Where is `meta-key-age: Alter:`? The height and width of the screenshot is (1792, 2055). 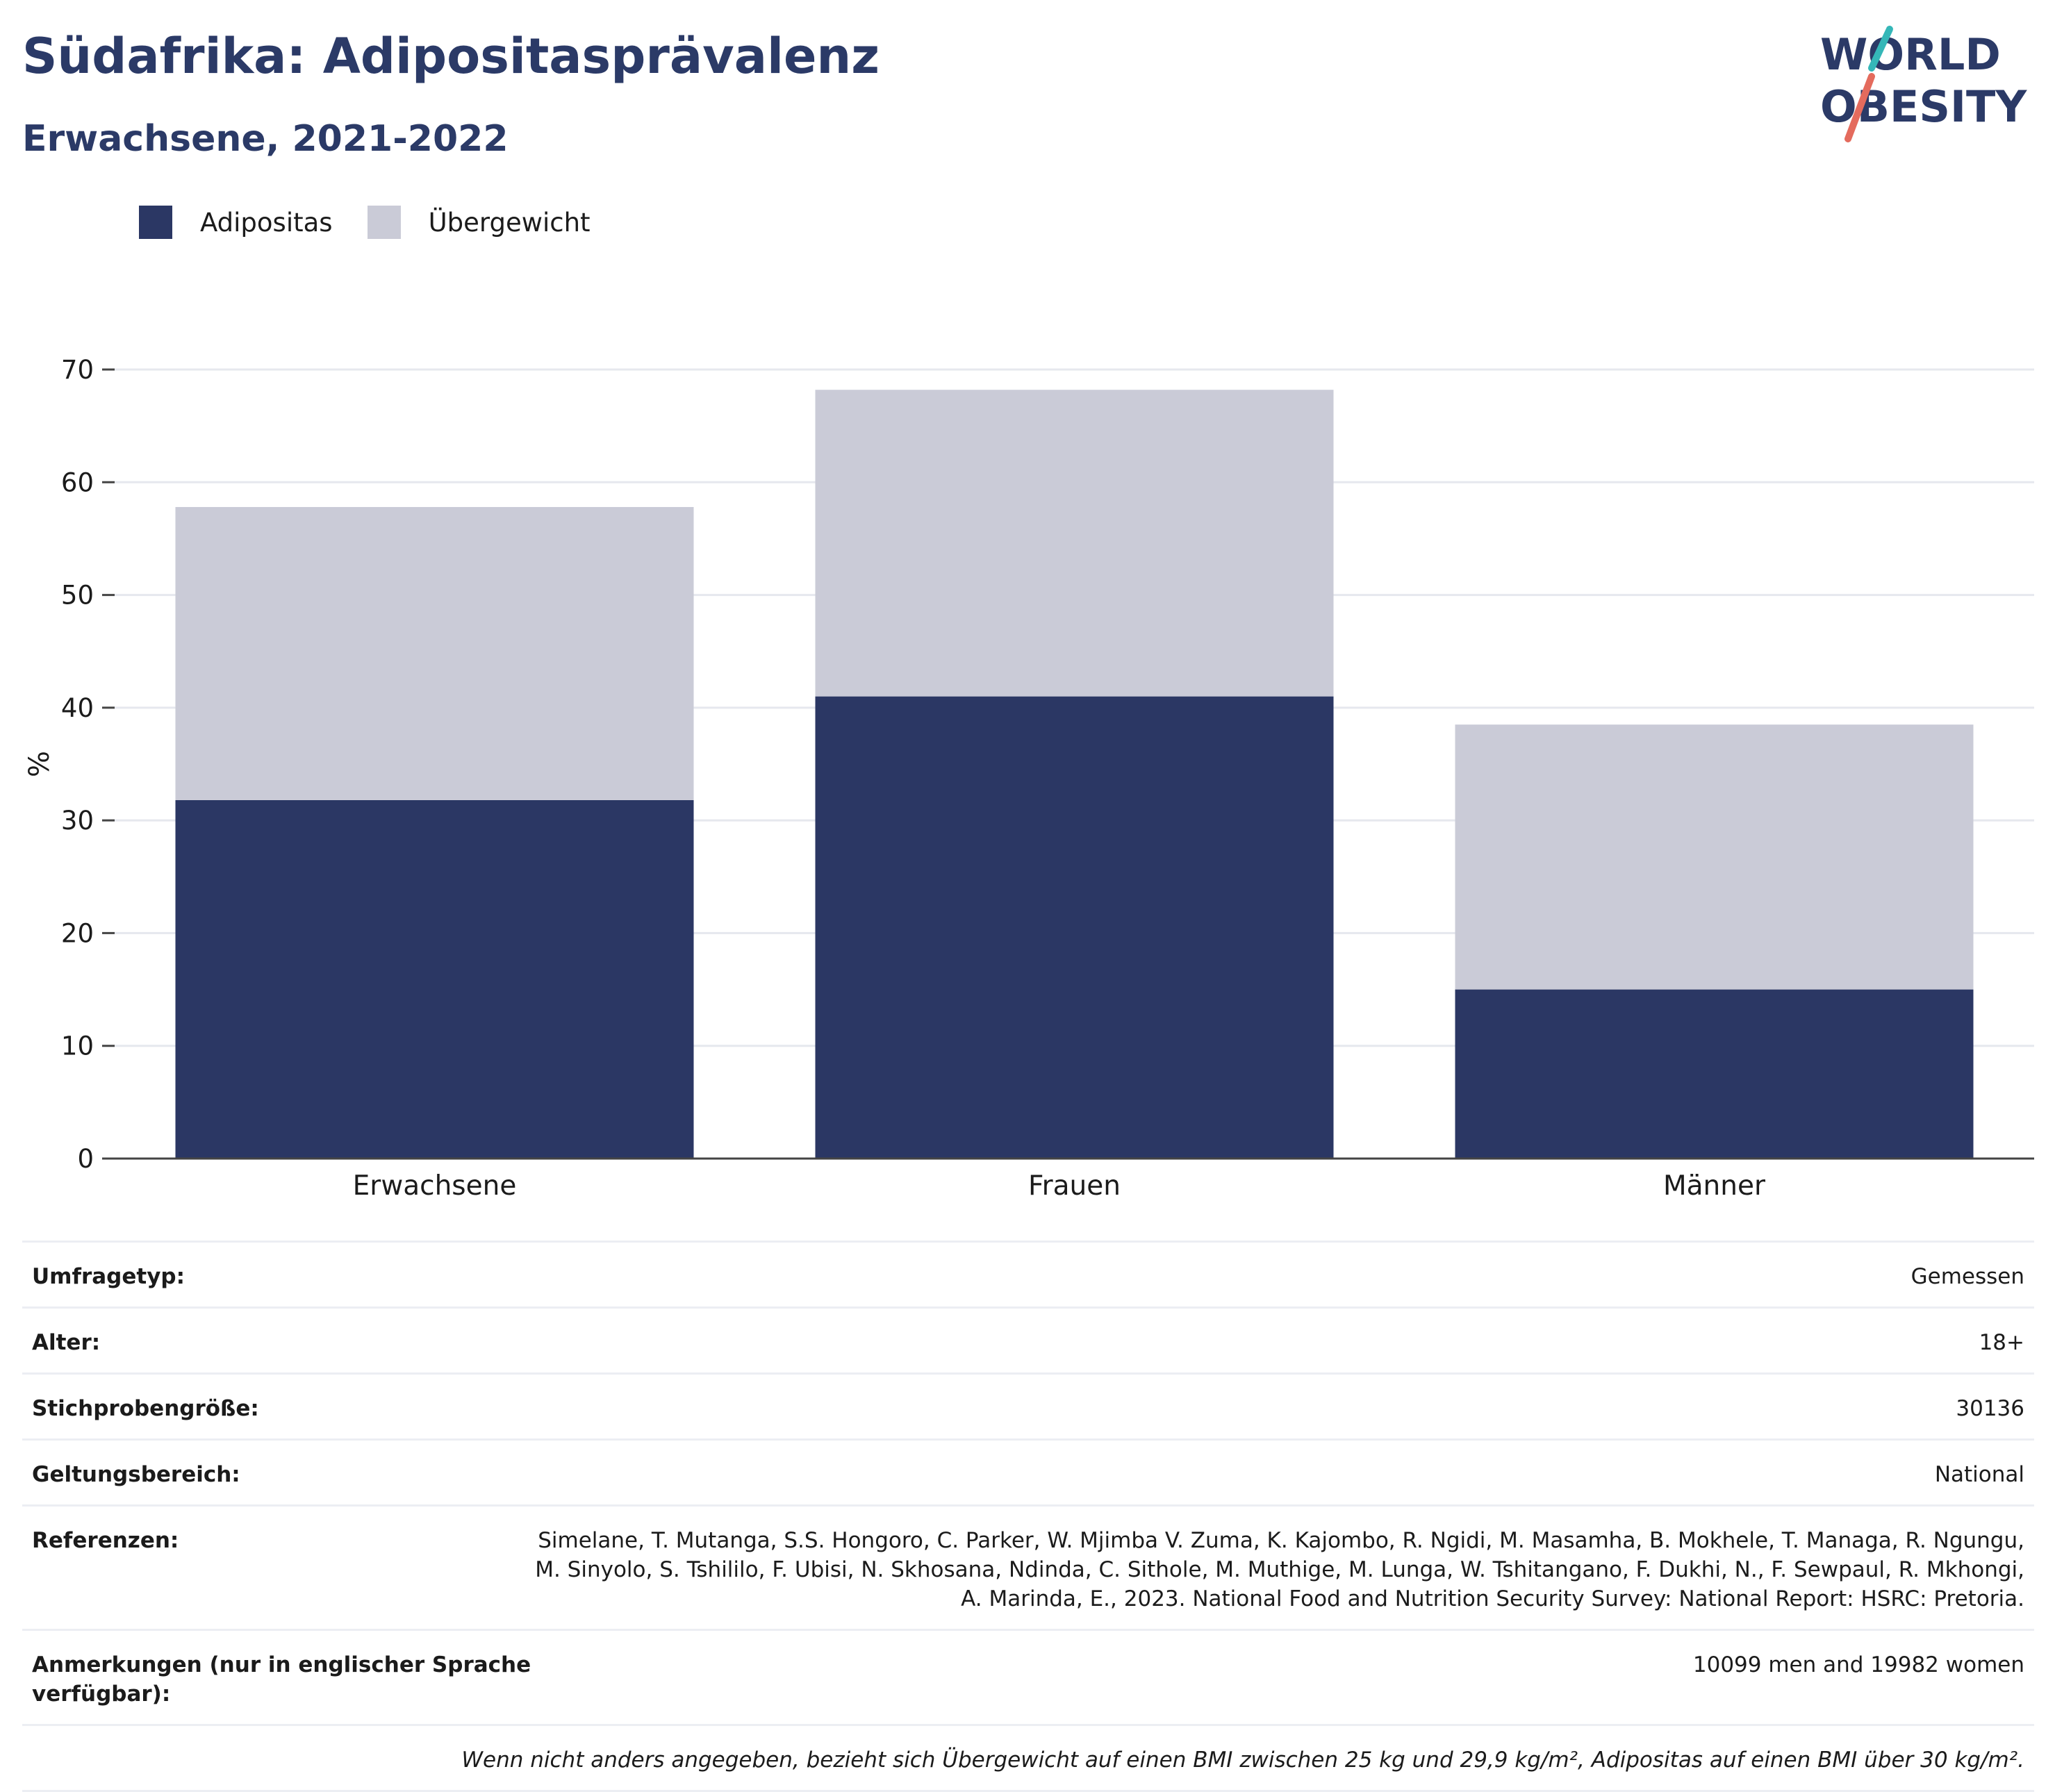
meta-key-age: Alter: is located at coordinates (66, 1342).